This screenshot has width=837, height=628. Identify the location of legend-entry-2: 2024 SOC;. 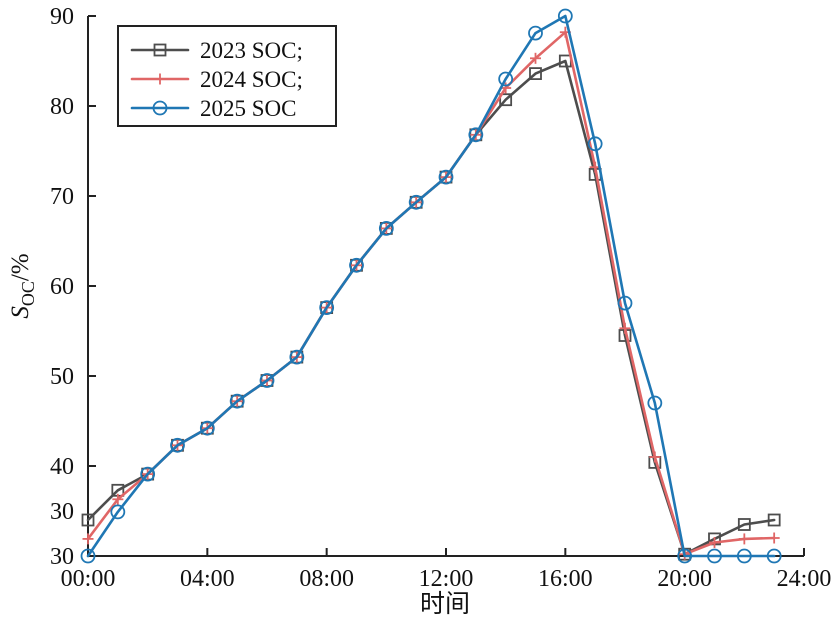
(216, 79).